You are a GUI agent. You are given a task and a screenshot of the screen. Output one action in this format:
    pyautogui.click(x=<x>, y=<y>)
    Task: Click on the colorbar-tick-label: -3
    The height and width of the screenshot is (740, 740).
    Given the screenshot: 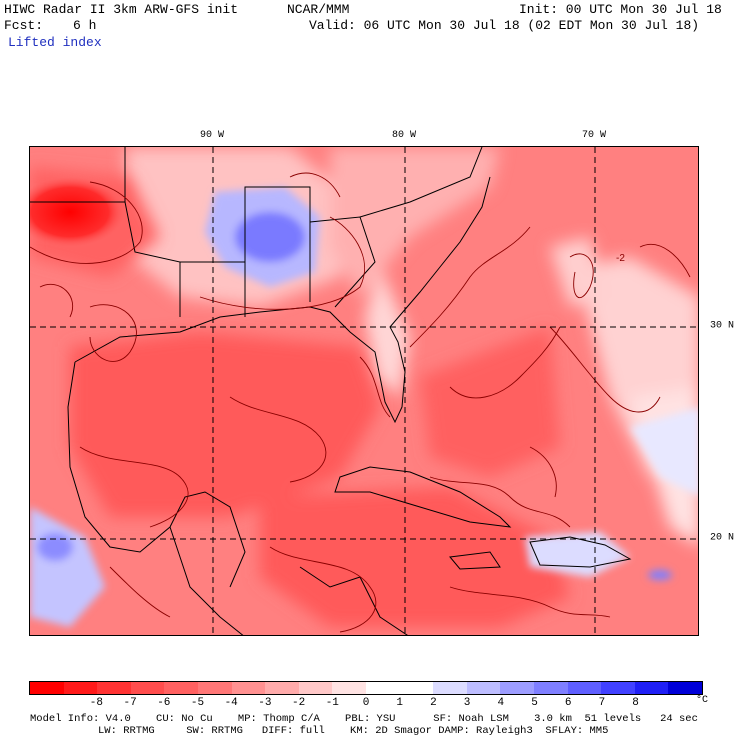 What is the action you would take?
    pyautogui.click(x=265, y=703)
    